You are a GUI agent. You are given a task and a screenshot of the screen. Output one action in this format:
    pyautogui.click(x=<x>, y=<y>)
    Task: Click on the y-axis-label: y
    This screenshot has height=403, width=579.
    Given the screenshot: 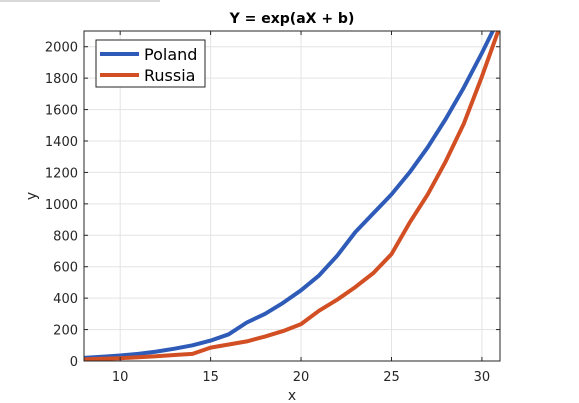 What is the action you would take?
    pyautogui.click(x=32, y=196)
    